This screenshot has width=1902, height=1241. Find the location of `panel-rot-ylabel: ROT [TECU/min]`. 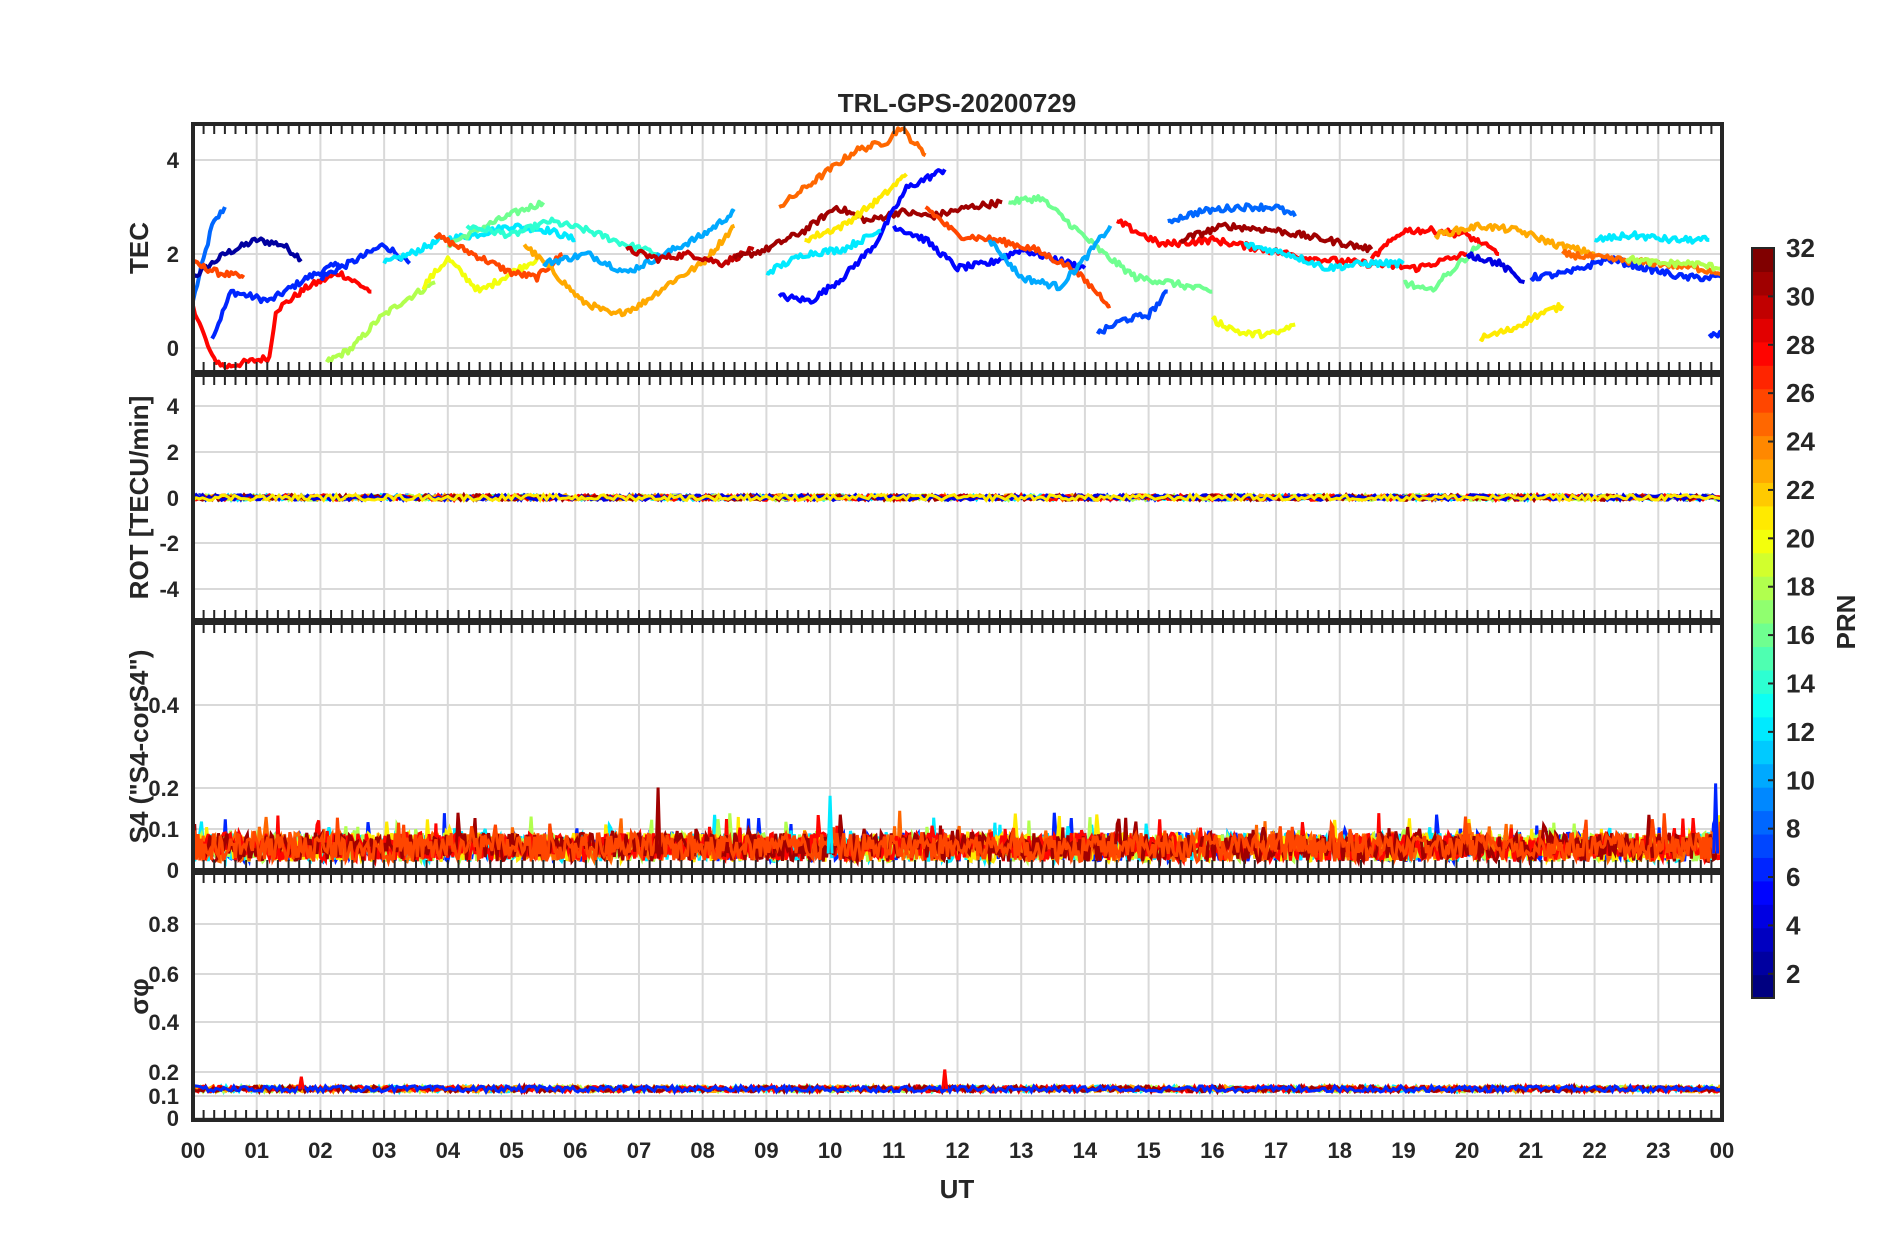

panel-rot-ylabel: ROT [TECU/min] is located at coordinates (139, 498).